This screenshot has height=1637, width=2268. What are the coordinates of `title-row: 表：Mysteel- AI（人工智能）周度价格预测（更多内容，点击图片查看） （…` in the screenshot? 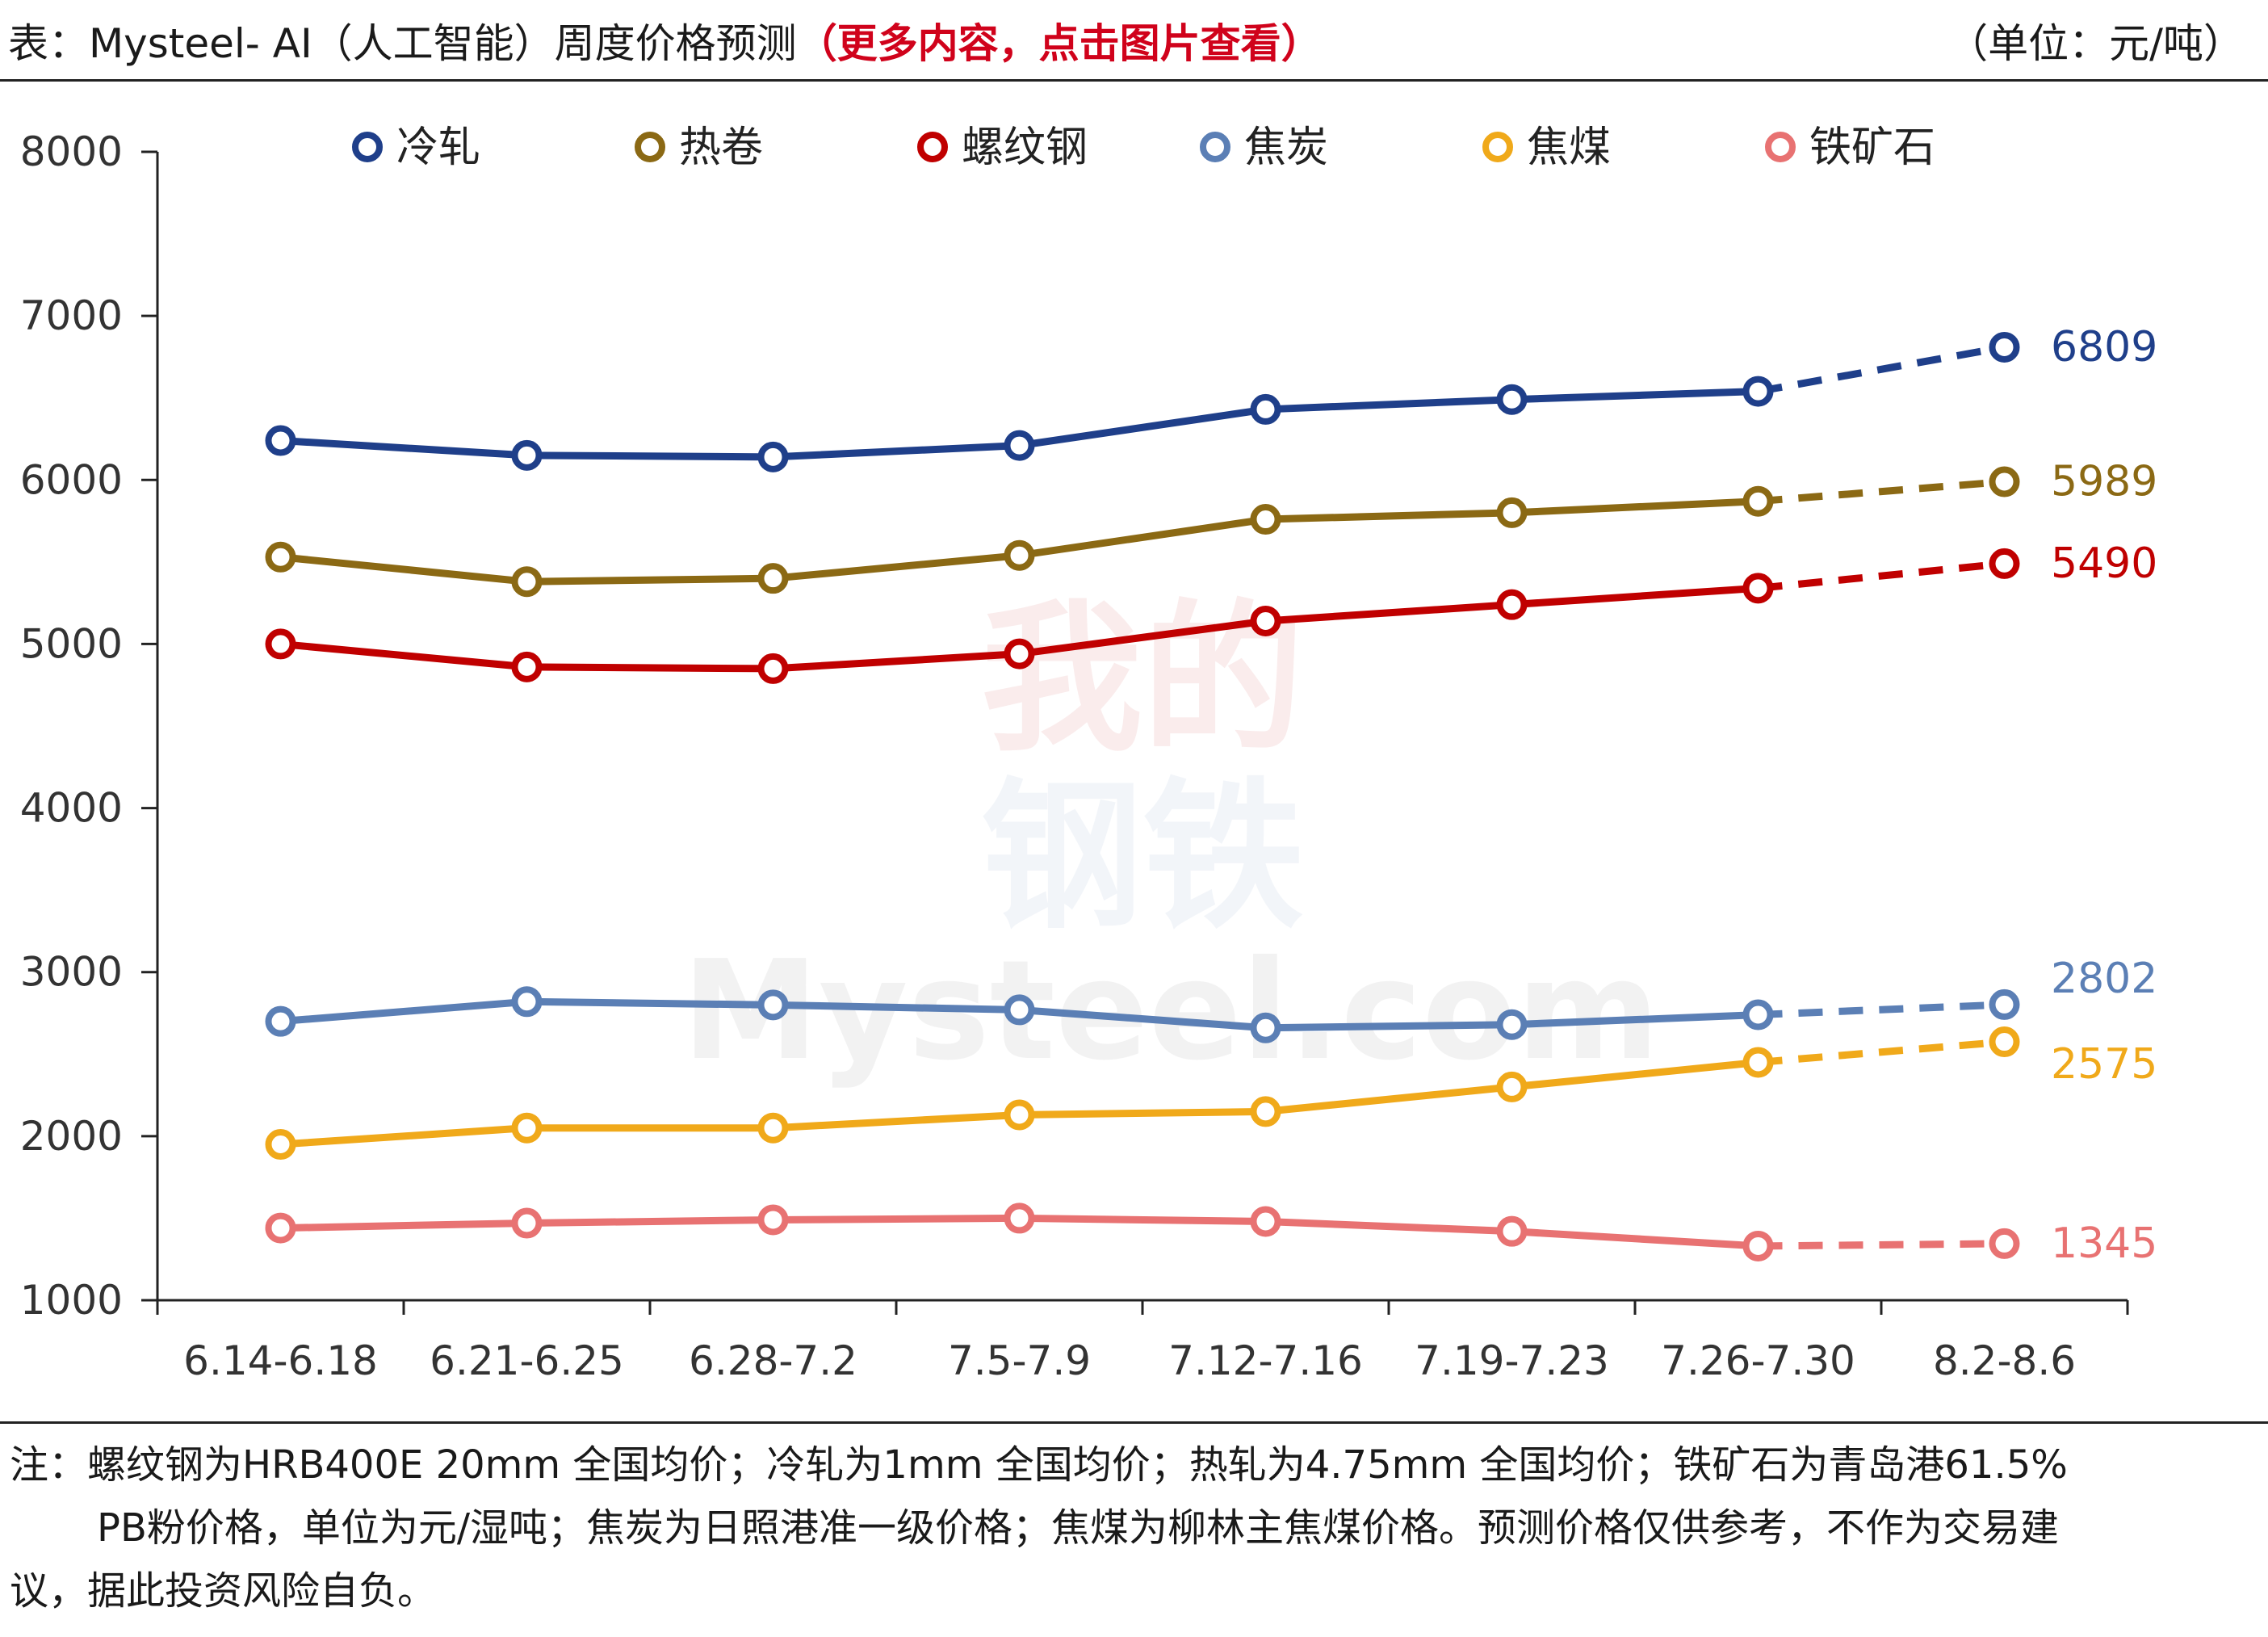 It's located at (1134, 39).